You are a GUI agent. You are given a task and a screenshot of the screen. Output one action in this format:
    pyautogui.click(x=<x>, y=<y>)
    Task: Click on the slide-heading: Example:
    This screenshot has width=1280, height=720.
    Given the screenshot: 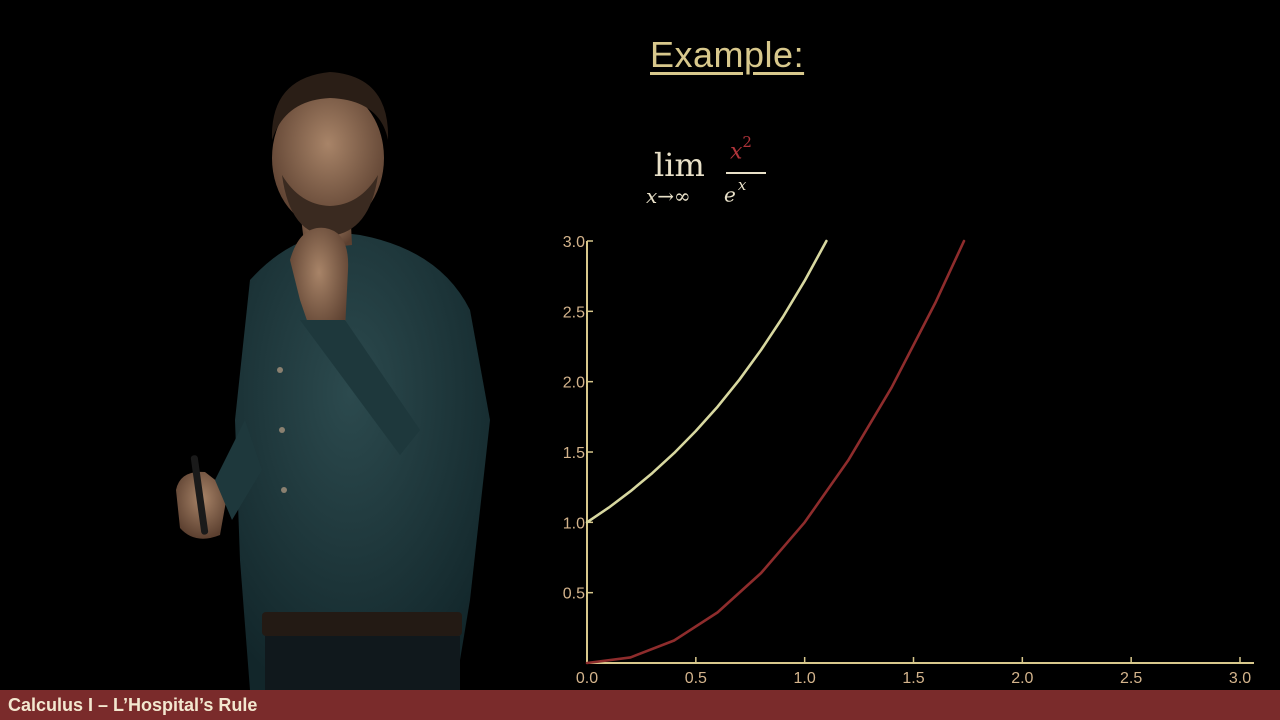 What is the action you would take?
    pyautogui.click(x=727, y=54)
    